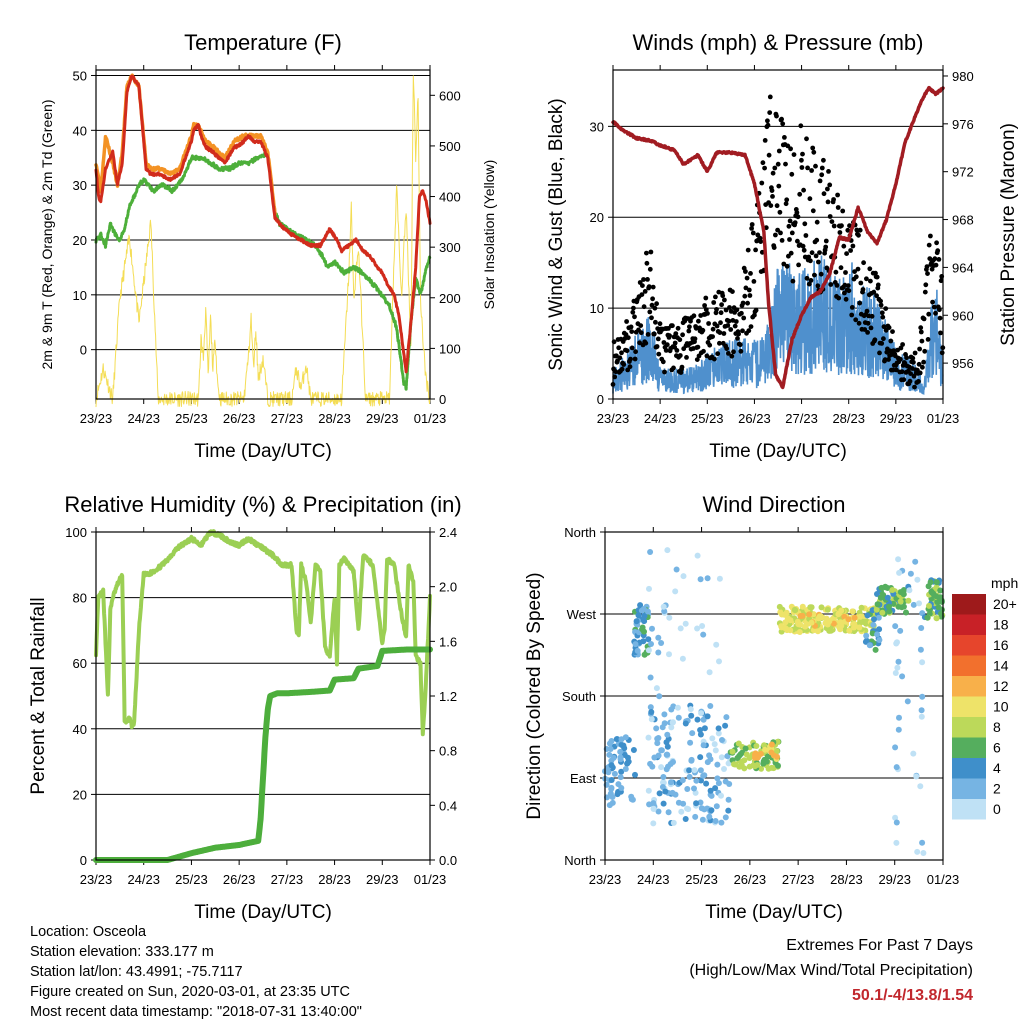  What do you see at coordinates (963, 124) in the screenshot?
I see `y-right-tick-label: 976` at bounding box center [963, 124].